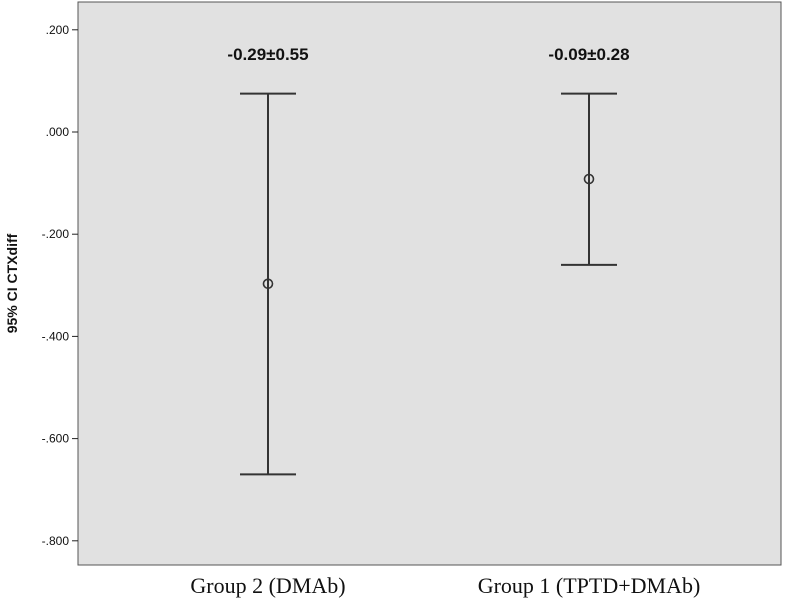 Image resolution: width=787 pixels, height=608 pixels. What do you see at coordinates (589, 155) in the screenshot?
I see `error-bar-group: -0.09±0.28` at bounding box center [589, 155].